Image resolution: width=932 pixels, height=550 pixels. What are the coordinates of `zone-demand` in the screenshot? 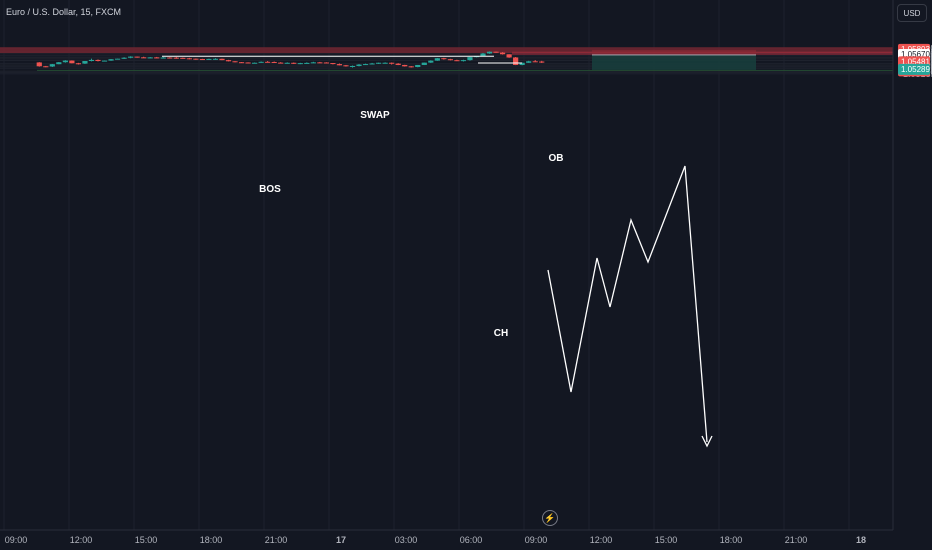 It's located at (465, 70).